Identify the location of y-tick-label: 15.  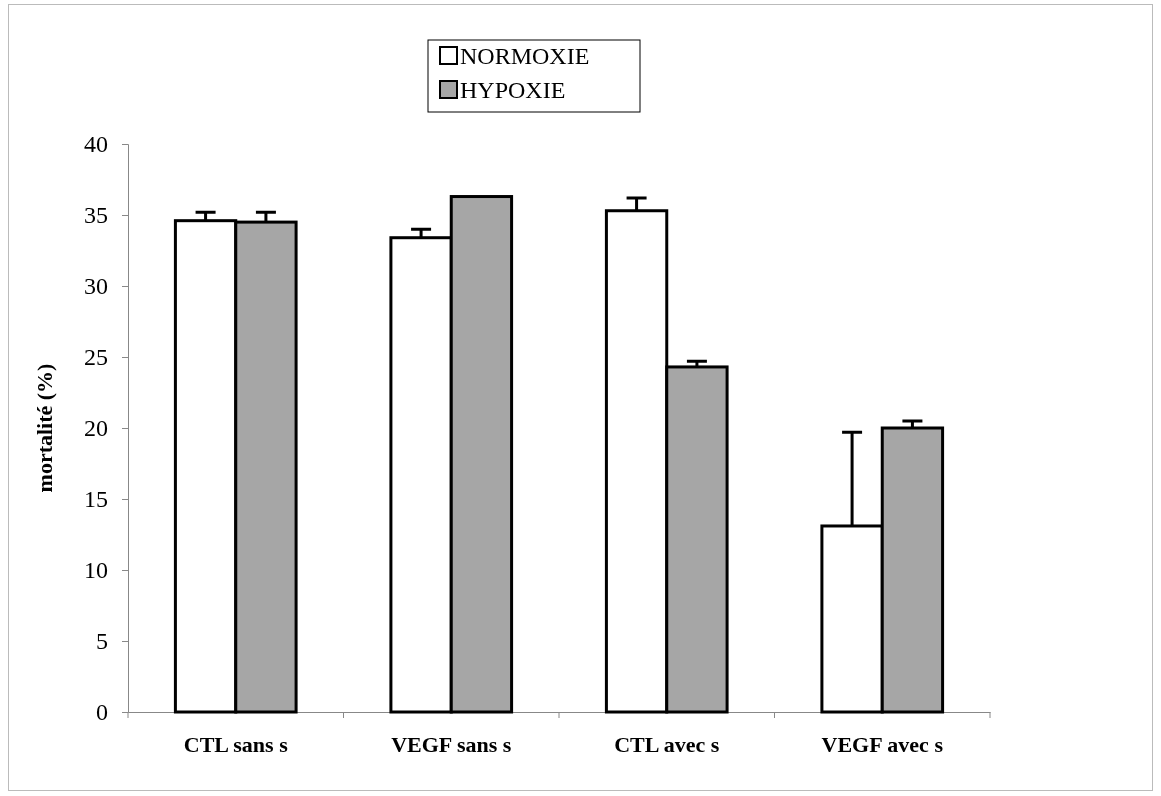
(96, 499).